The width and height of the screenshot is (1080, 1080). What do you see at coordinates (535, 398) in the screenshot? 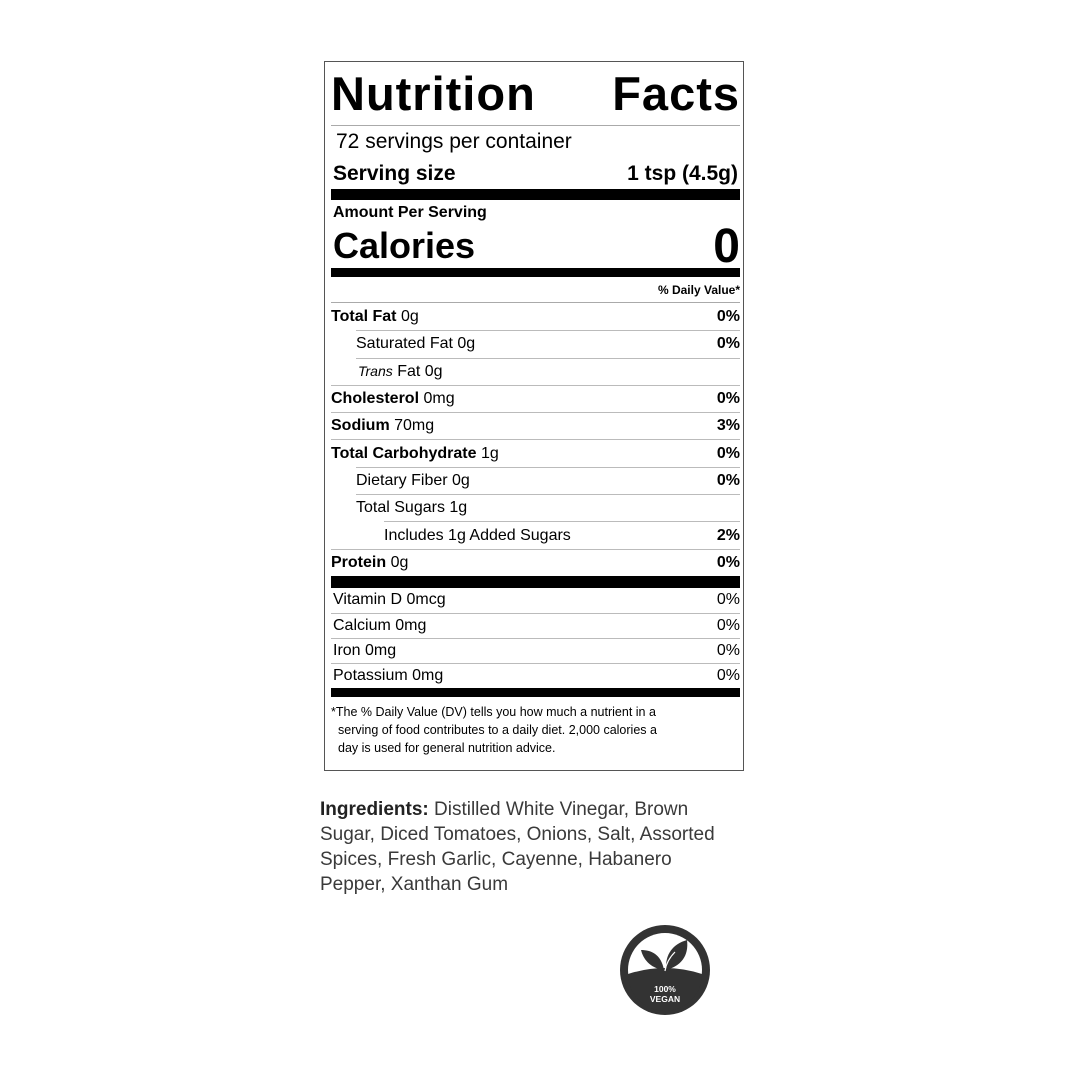
I see `nutrient-row: Cholesterol 0mg 0%` at bounding box center [535, 398].